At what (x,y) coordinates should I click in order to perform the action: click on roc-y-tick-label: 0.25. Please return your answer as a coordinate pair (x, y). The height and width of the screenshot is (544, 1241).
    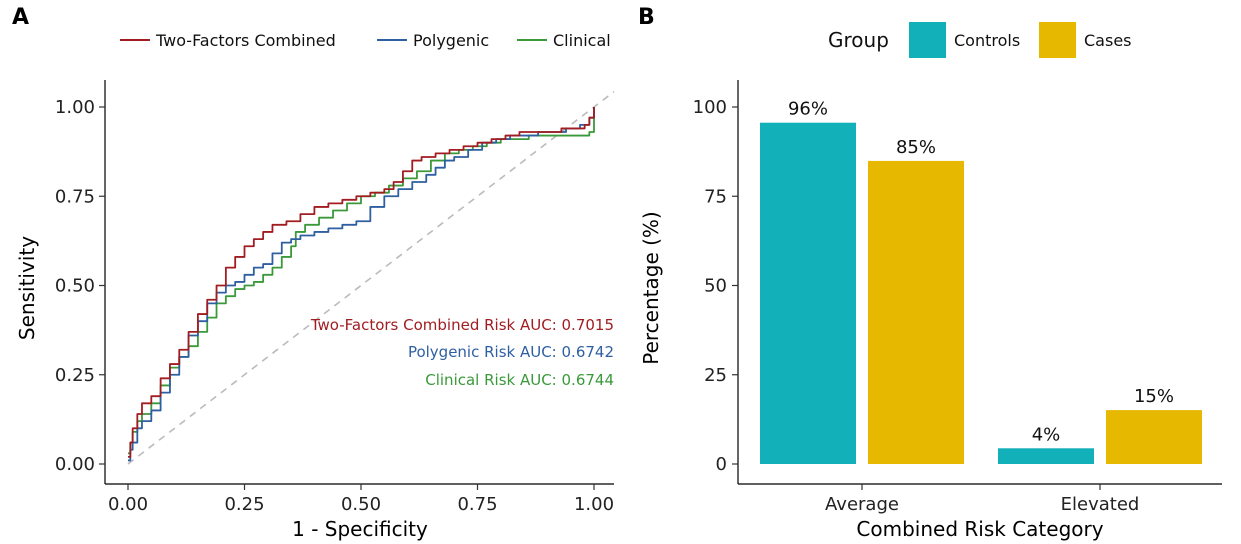
    Looking at the image, I should click on (75, 375).